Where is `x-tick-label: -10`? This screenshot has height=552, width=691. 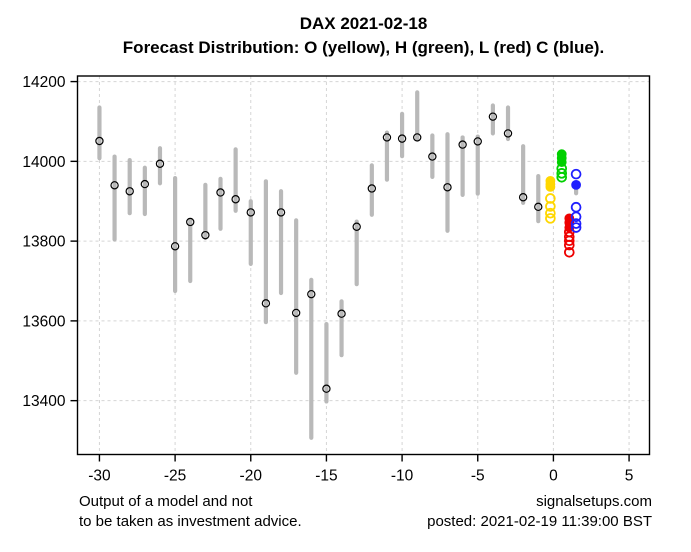
x-tick-label: -10 is located at coordinates (402, 476).